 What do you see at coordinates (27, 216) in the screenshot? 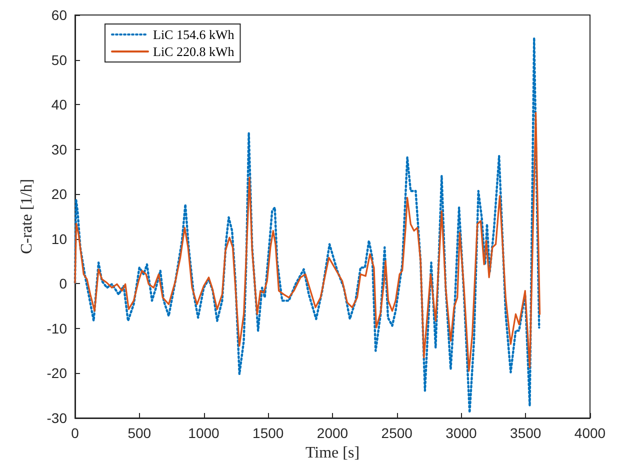
I see `y-axis-title: C-rate [1/h]` at bounding box center [27, 216].